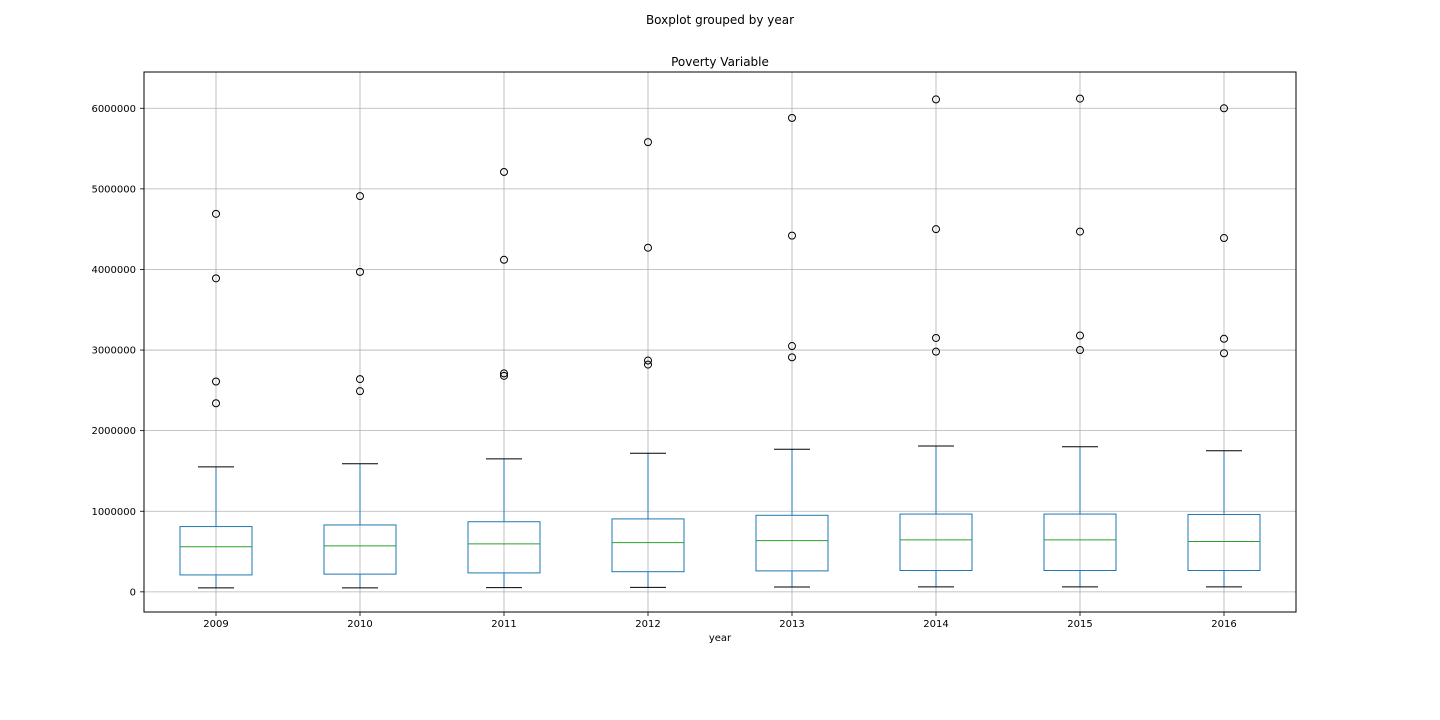  What do you see at coordinates (720, 638) in the screenshot?
I see `x-axis-label: year` at bounding box center [720, 638].